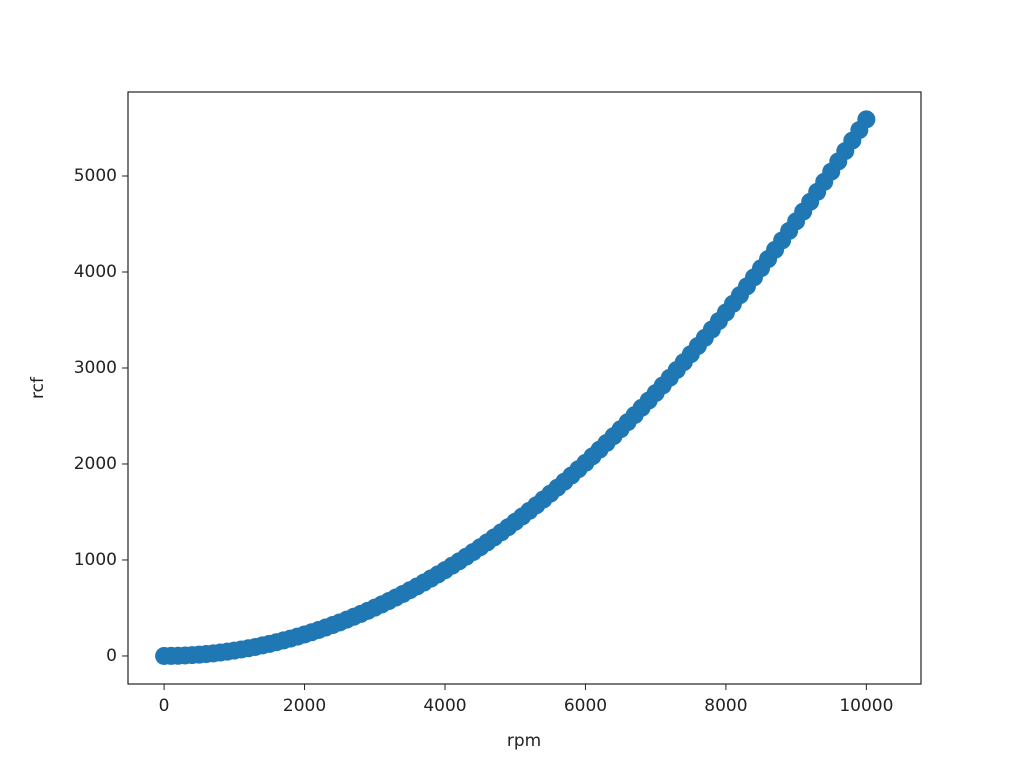  I want to click on y-axis-label: rcf, so click(38, 387).